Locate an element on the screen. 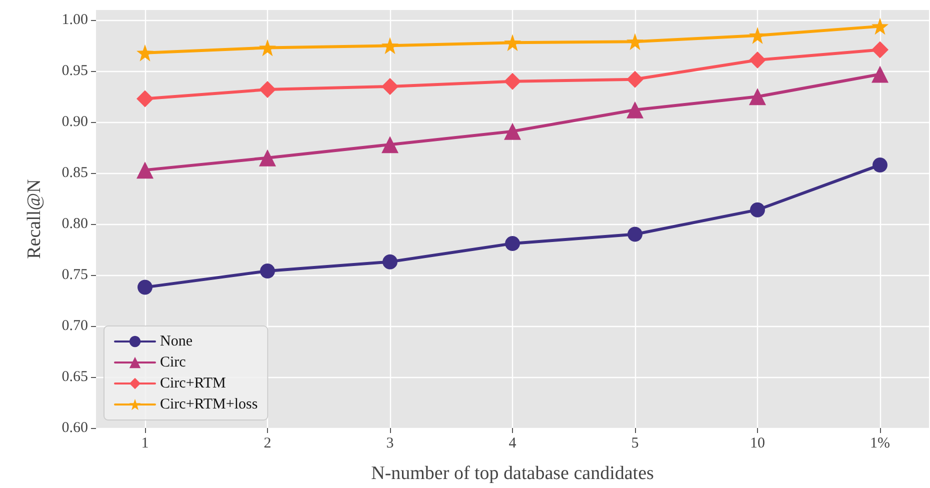  x-tick-label: 5 is located at coordinates (635, 444).